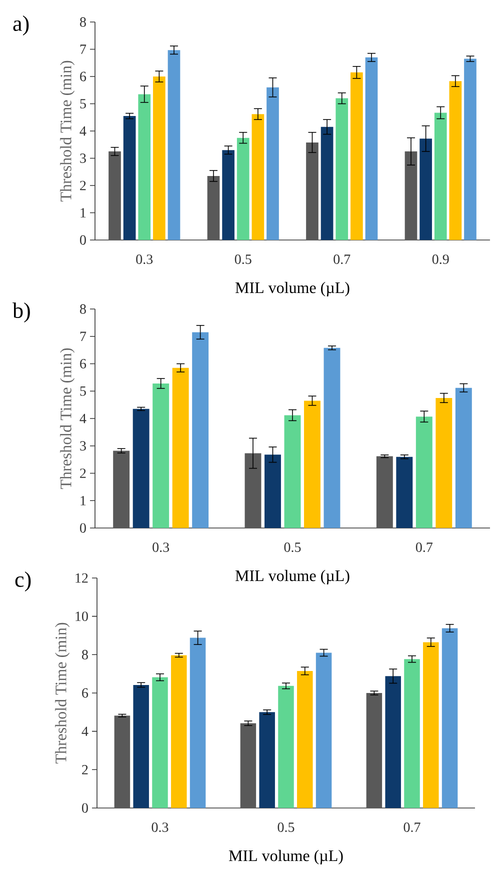 The image size is (494, 874). Describe the element at coordinates (23, 582) in the screenshot. I see `chart-title: c)` at that location.